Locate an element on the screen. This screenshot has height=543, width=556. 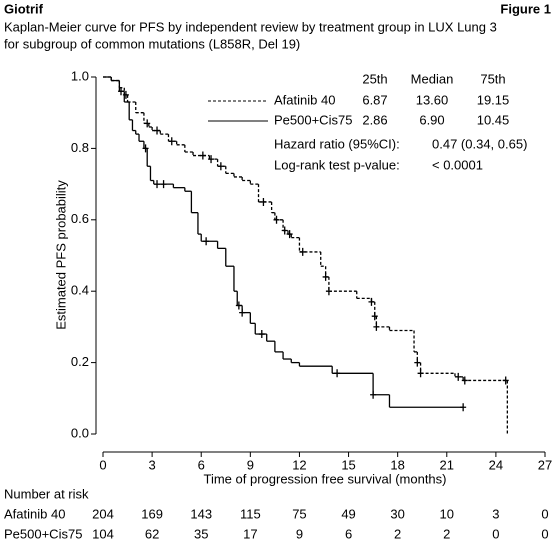
table-cell: 13.60 is located at coordinates (432, 99).